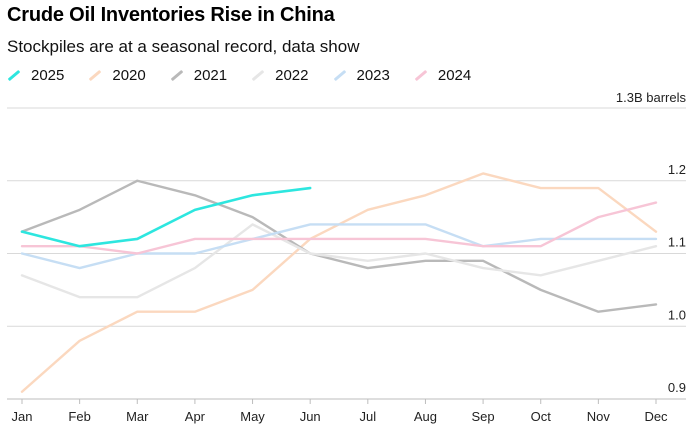 This screenshot has height=439, width=696. I want to click on x-tick-label: Oct, so click(541, 416).